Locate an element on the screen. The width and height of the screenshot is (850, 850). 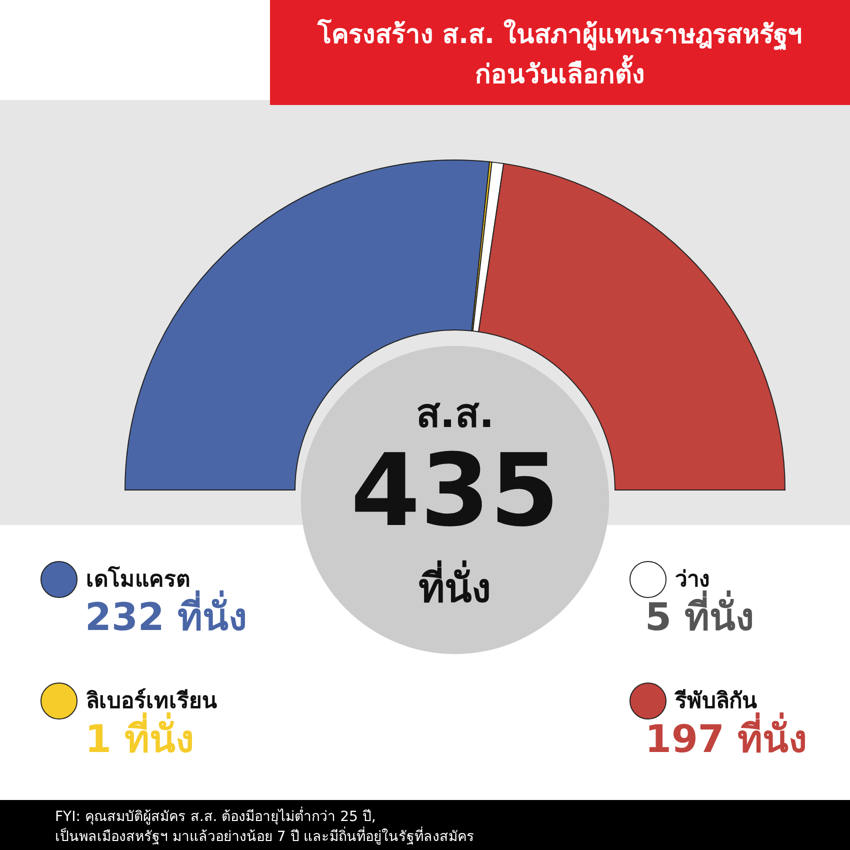
legend-label: รีพับลิกัน is located at coordinates (715, 701).